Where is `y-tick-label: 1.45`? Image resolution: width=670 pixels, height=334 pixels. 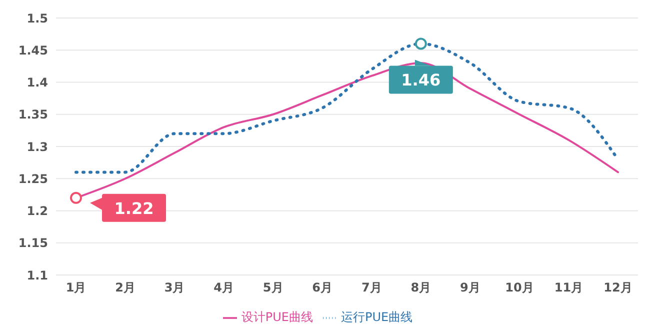 y-tick-label: 1.45 is located at coordinates (33, 50).